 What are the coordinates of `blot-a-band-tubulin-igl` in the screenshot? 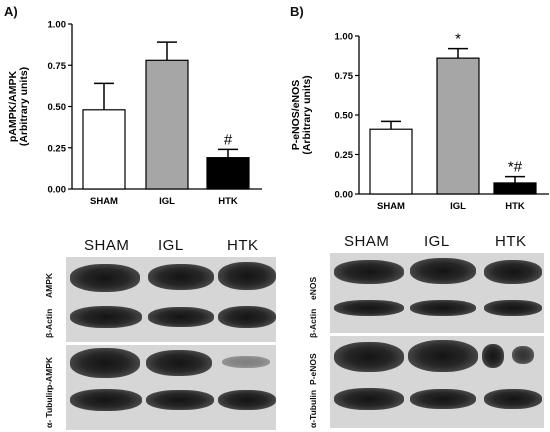 It's located at (180, 400).